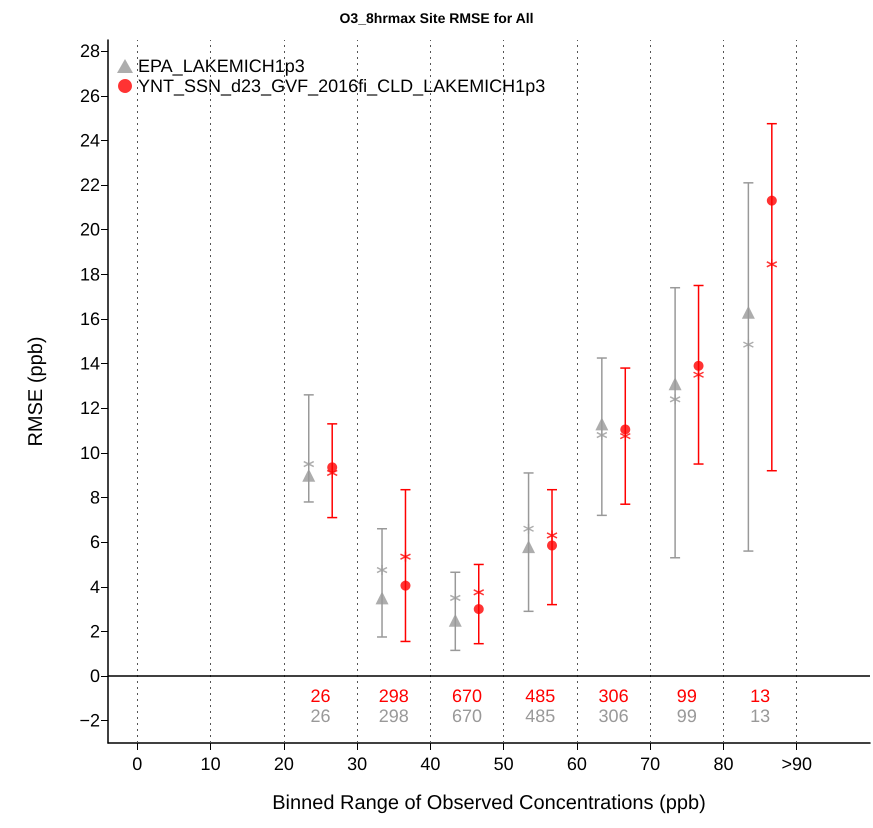 This screenshot has width=873, height=828. Describe the element at coordinates (95, 542) in the screenshot. I see `y-tick-label: 6` at that location.